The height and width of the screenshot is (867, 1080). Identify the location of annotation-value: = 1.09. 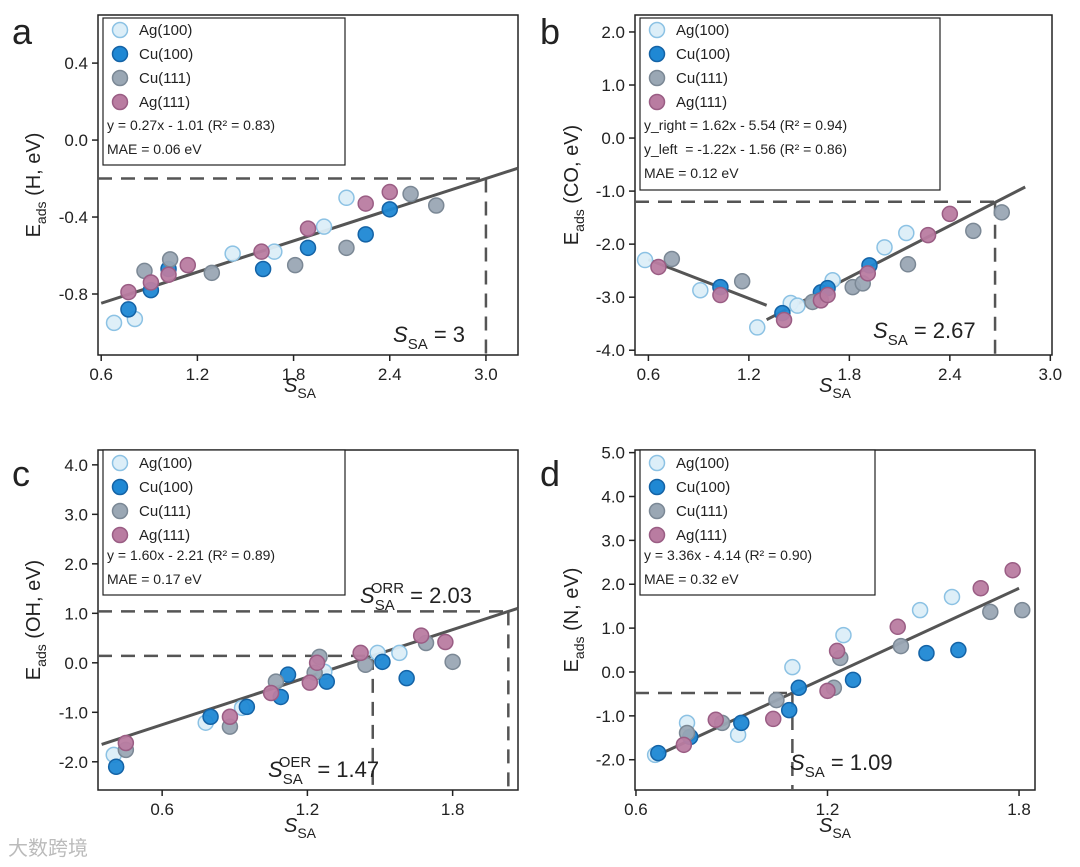
(859, 762).